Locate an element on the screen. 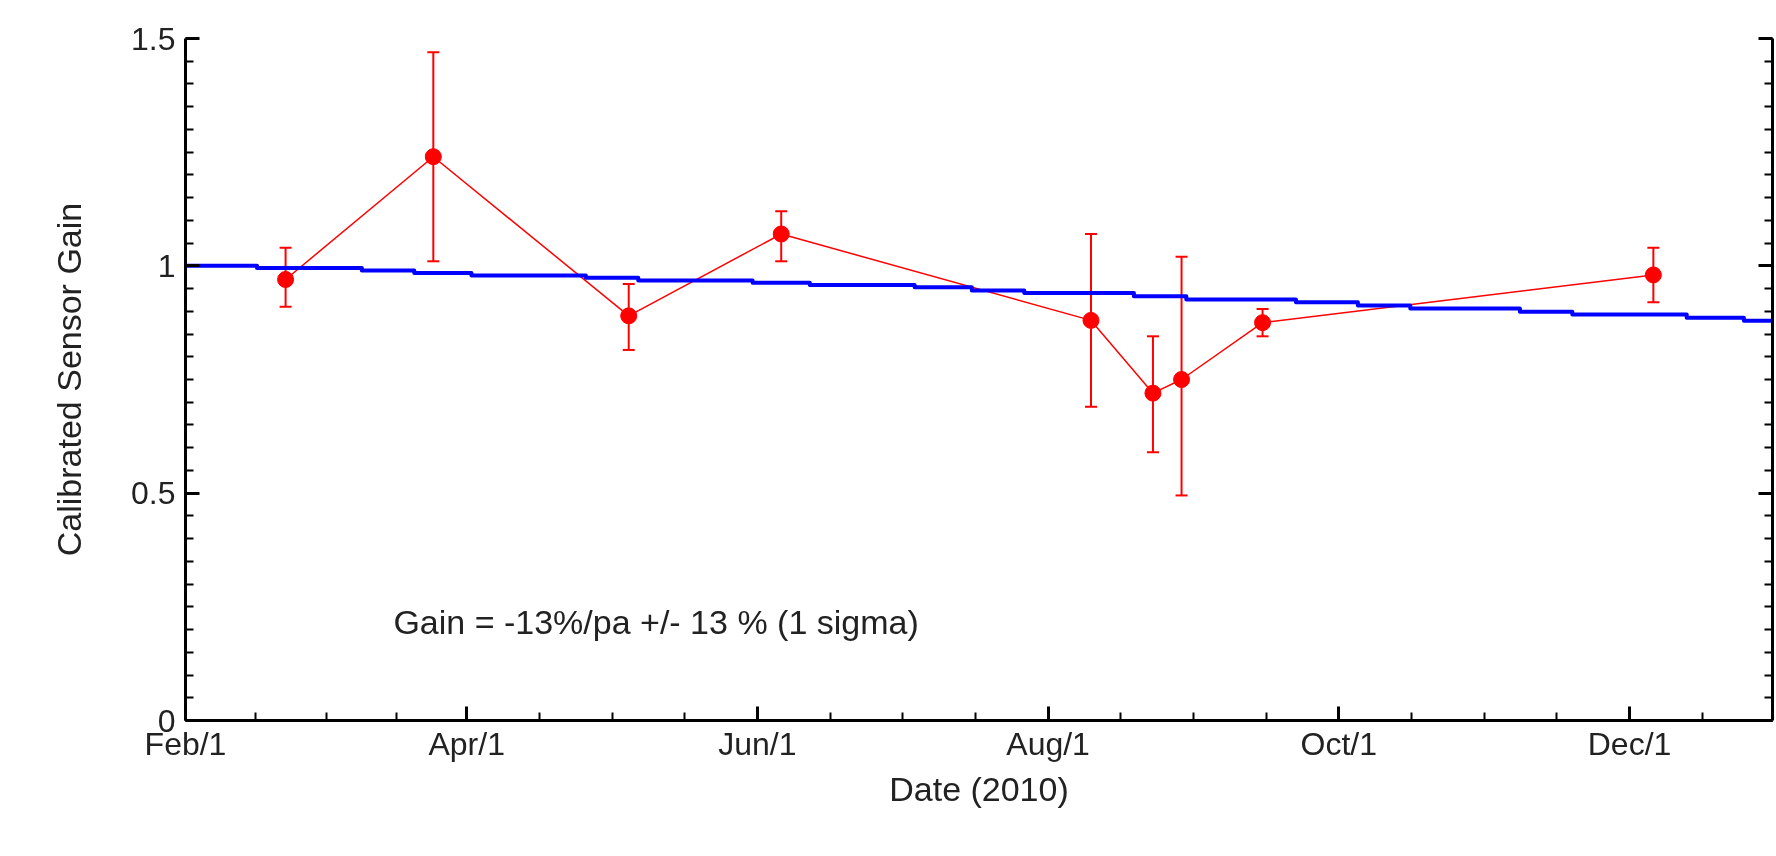 Image resolution: width=1776 pixels, height=856 pixels. y-tick-label: 0.5 is located at coordinates (153, 493).